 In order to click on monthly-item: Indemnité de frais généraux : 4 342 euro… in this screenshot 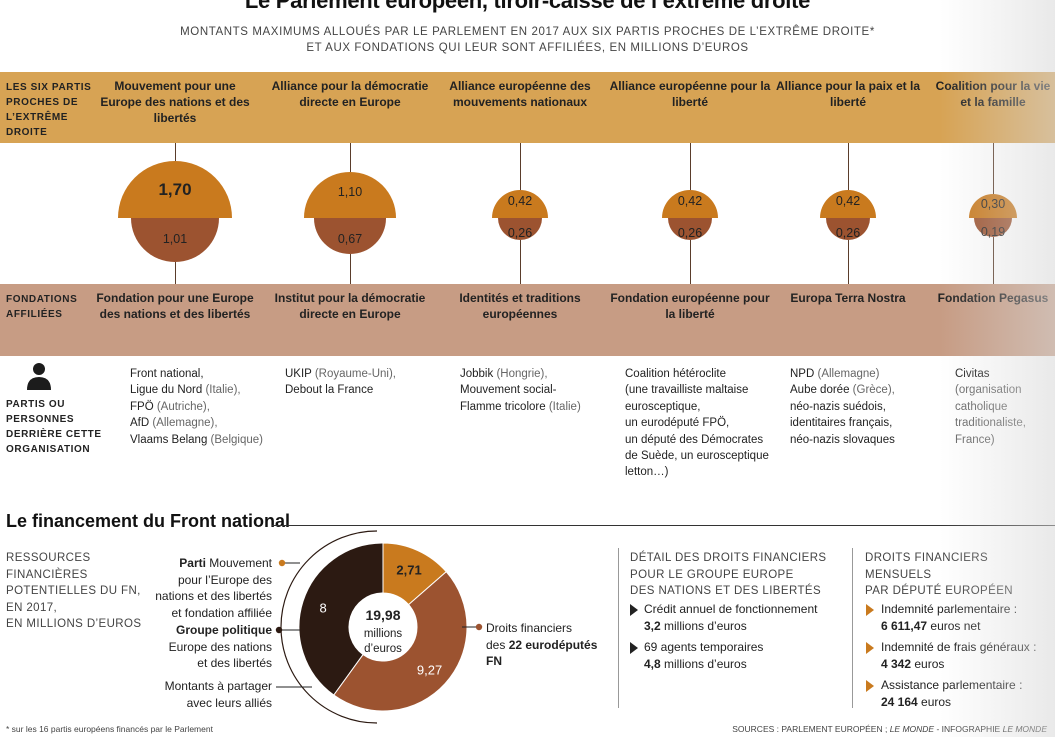, I will do `click(960, 655)`.